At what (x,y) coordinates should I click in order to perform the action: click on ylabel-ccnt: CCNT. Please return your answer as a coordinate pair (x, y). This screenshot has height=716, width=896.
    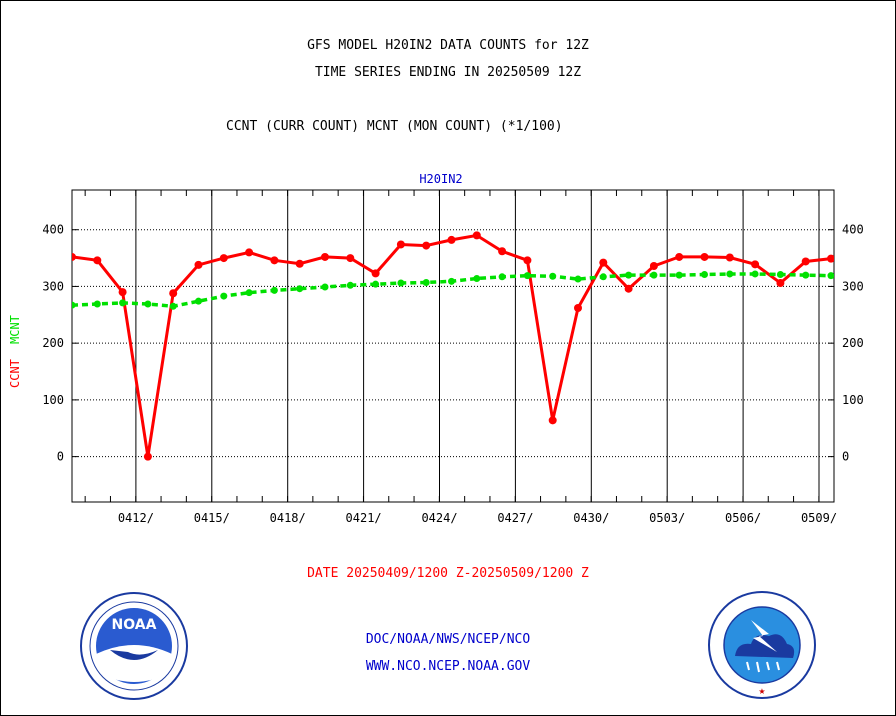
    Looking at the image, I should click on (15, 373).